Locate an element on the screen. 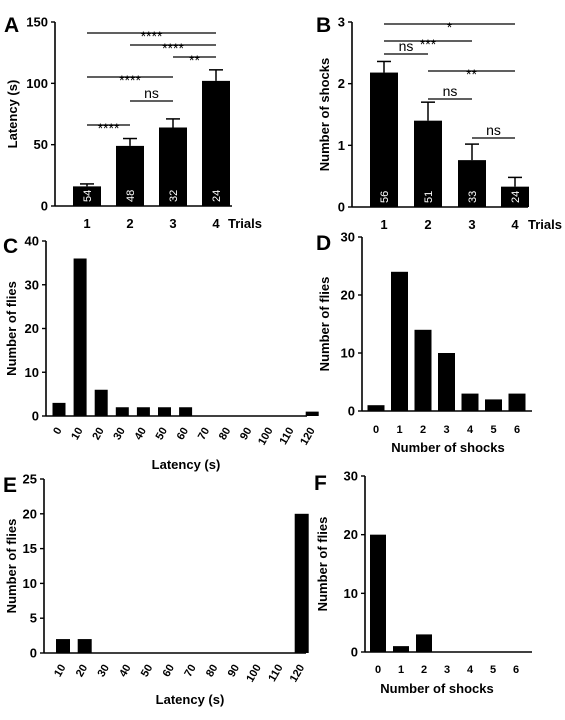 This screenshot has height=720, width=565. y-tick-label-e: 25 is located at coordinates (30, 479).